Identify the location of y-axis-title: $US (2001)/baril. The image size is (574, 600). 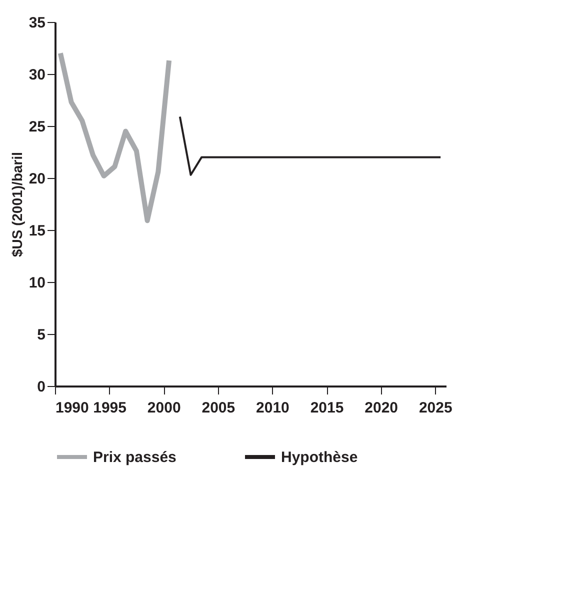
(16, 205).